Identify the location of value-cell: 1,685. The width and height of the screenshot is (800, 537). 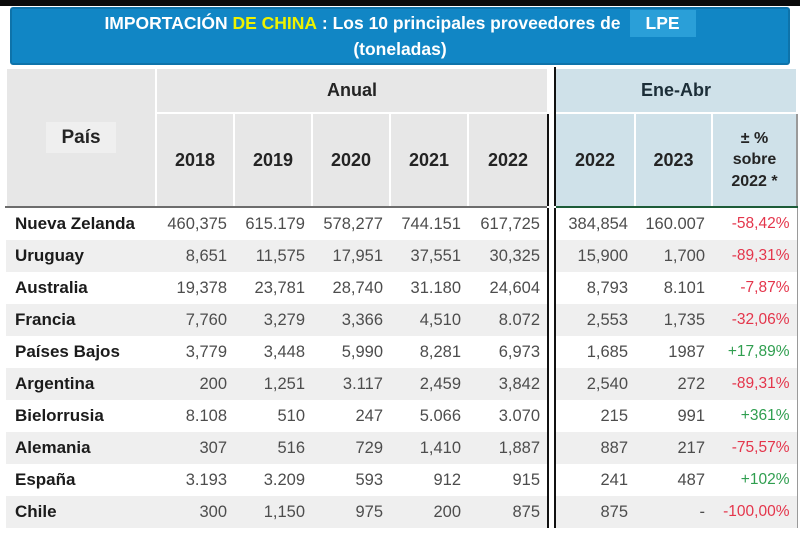
(607, 351).